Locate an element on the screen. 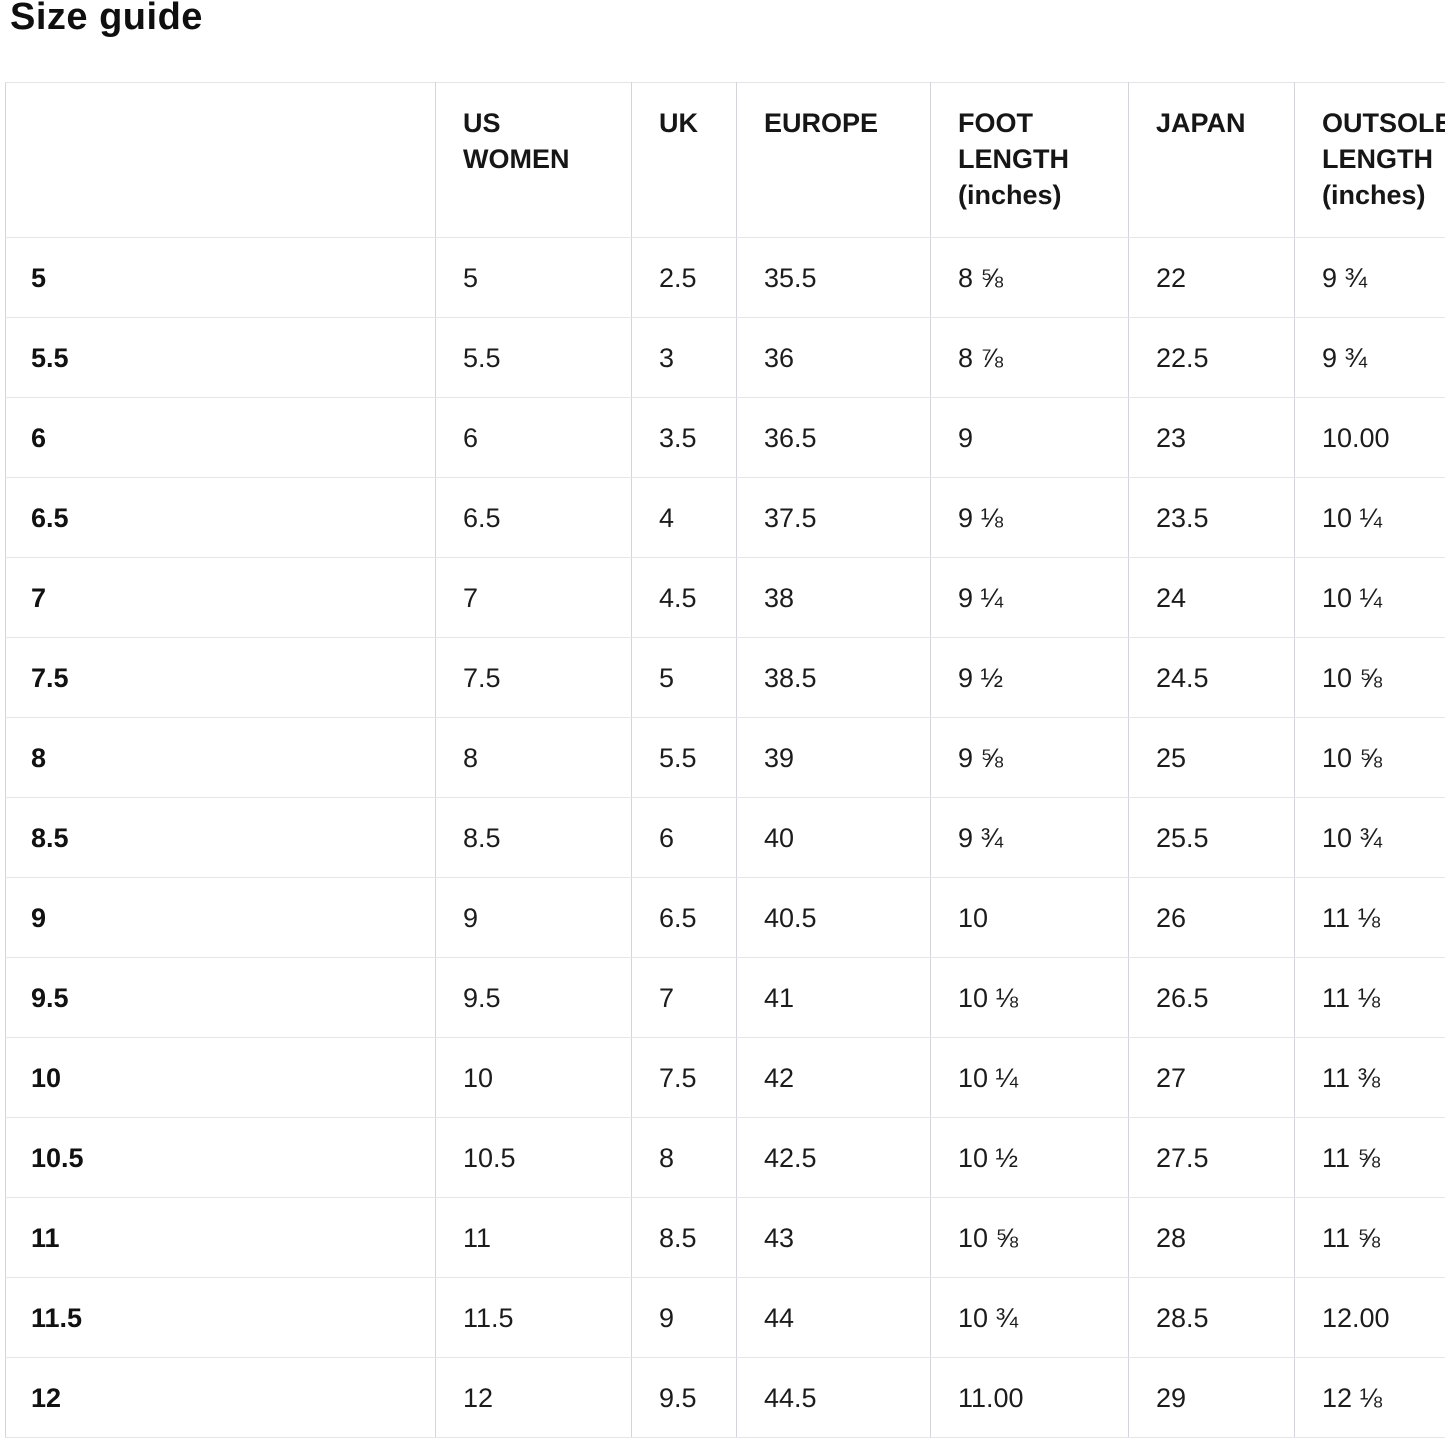 This screenshot has height=1445, width=1445. size-cell: 44.5 is located at coordinates (833, 1397).